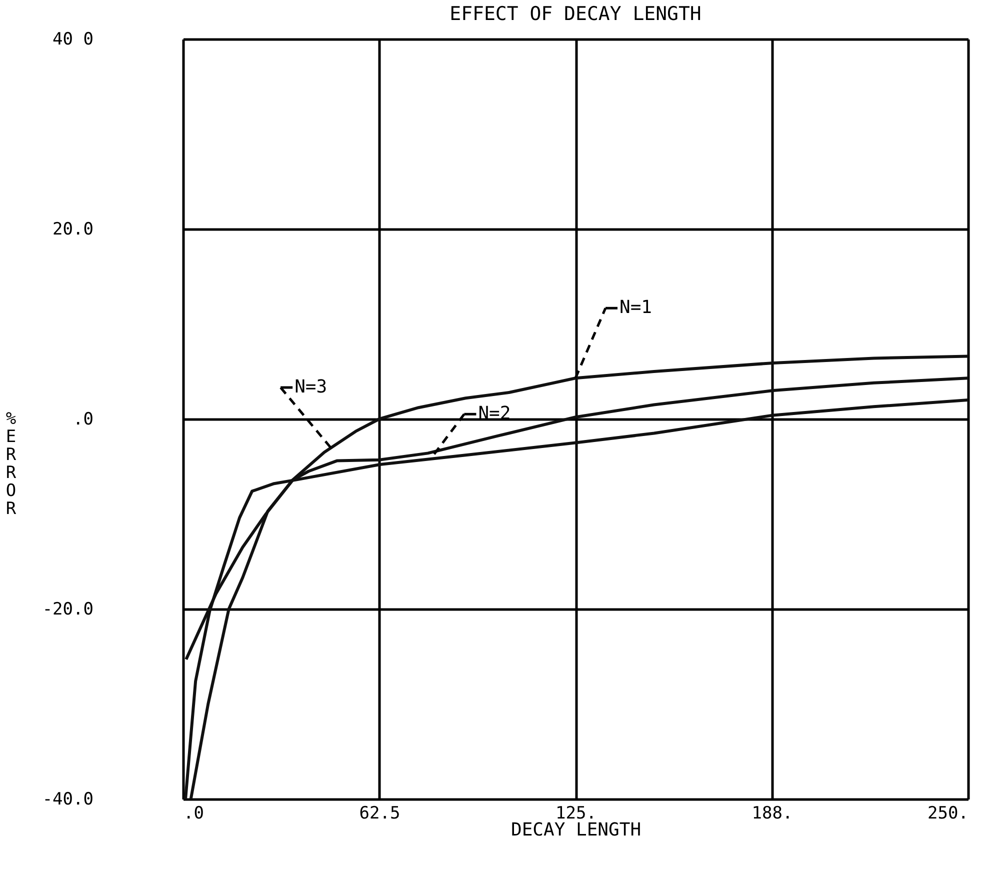 This screenshot has height=877, width=987. Describe the element at coordinates (68, 610) in the screenshot. I see `y-tick-label: -20.0` at that location.